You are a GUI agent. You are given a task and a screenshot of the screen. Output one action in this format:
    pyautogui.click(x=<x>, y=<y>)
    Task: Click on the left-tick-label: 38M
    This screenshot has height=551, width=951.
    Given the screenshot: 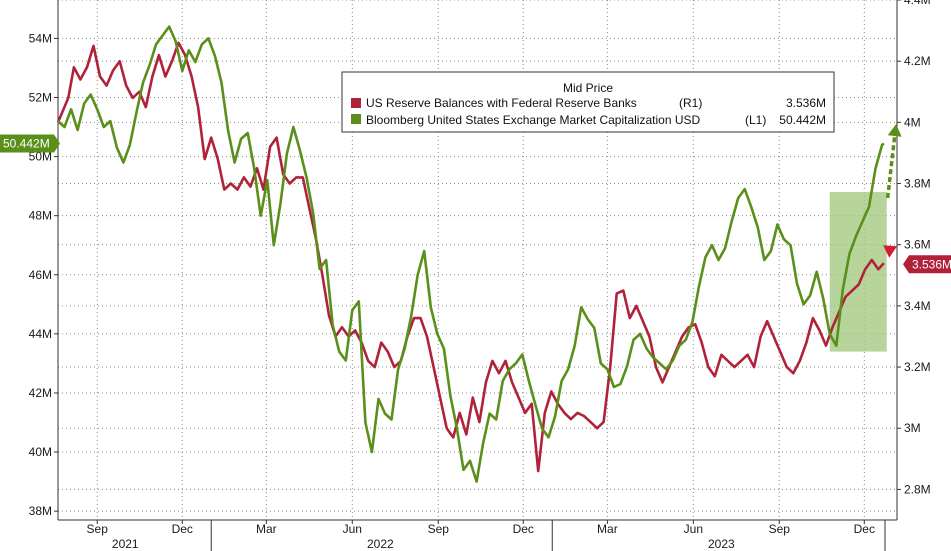 What is the action you would take?
    pyautogui.click(x=40, y=511)
    